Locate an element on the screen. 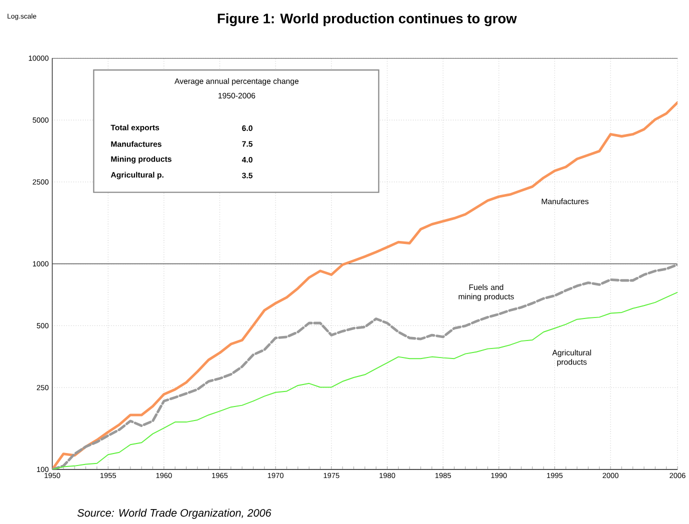  source-note: Source: World Trade Organization, 2006 is located at coordinates (174, 513).